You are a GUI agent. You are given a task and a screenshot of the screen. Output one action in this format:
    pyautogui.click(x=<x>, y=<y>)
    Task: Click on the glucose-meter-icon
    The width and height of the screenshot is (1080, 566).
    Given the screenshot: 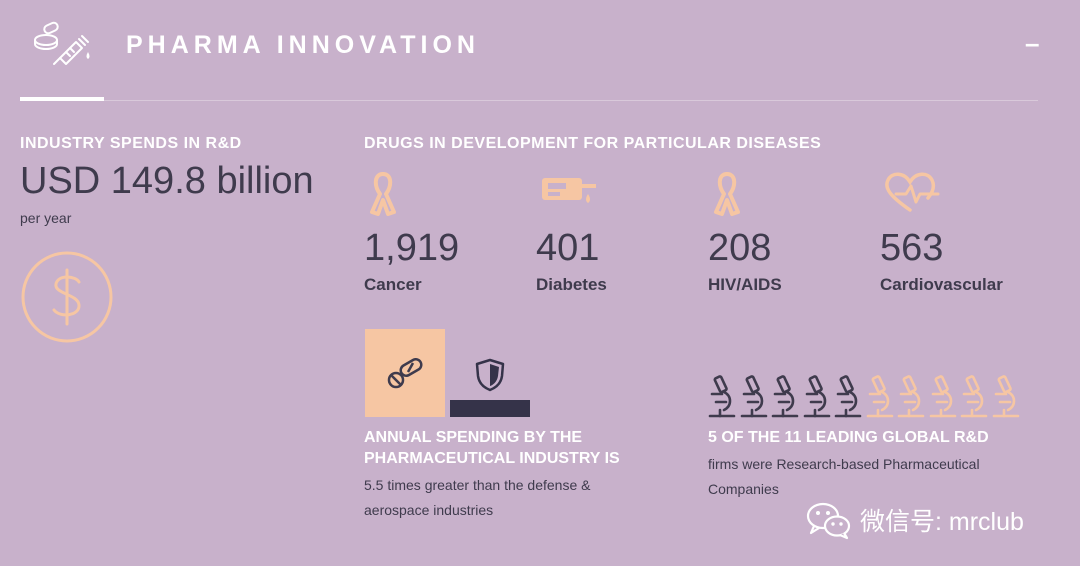 What is the action you would take?
    pyautogui.click(x=569, y=190)
    